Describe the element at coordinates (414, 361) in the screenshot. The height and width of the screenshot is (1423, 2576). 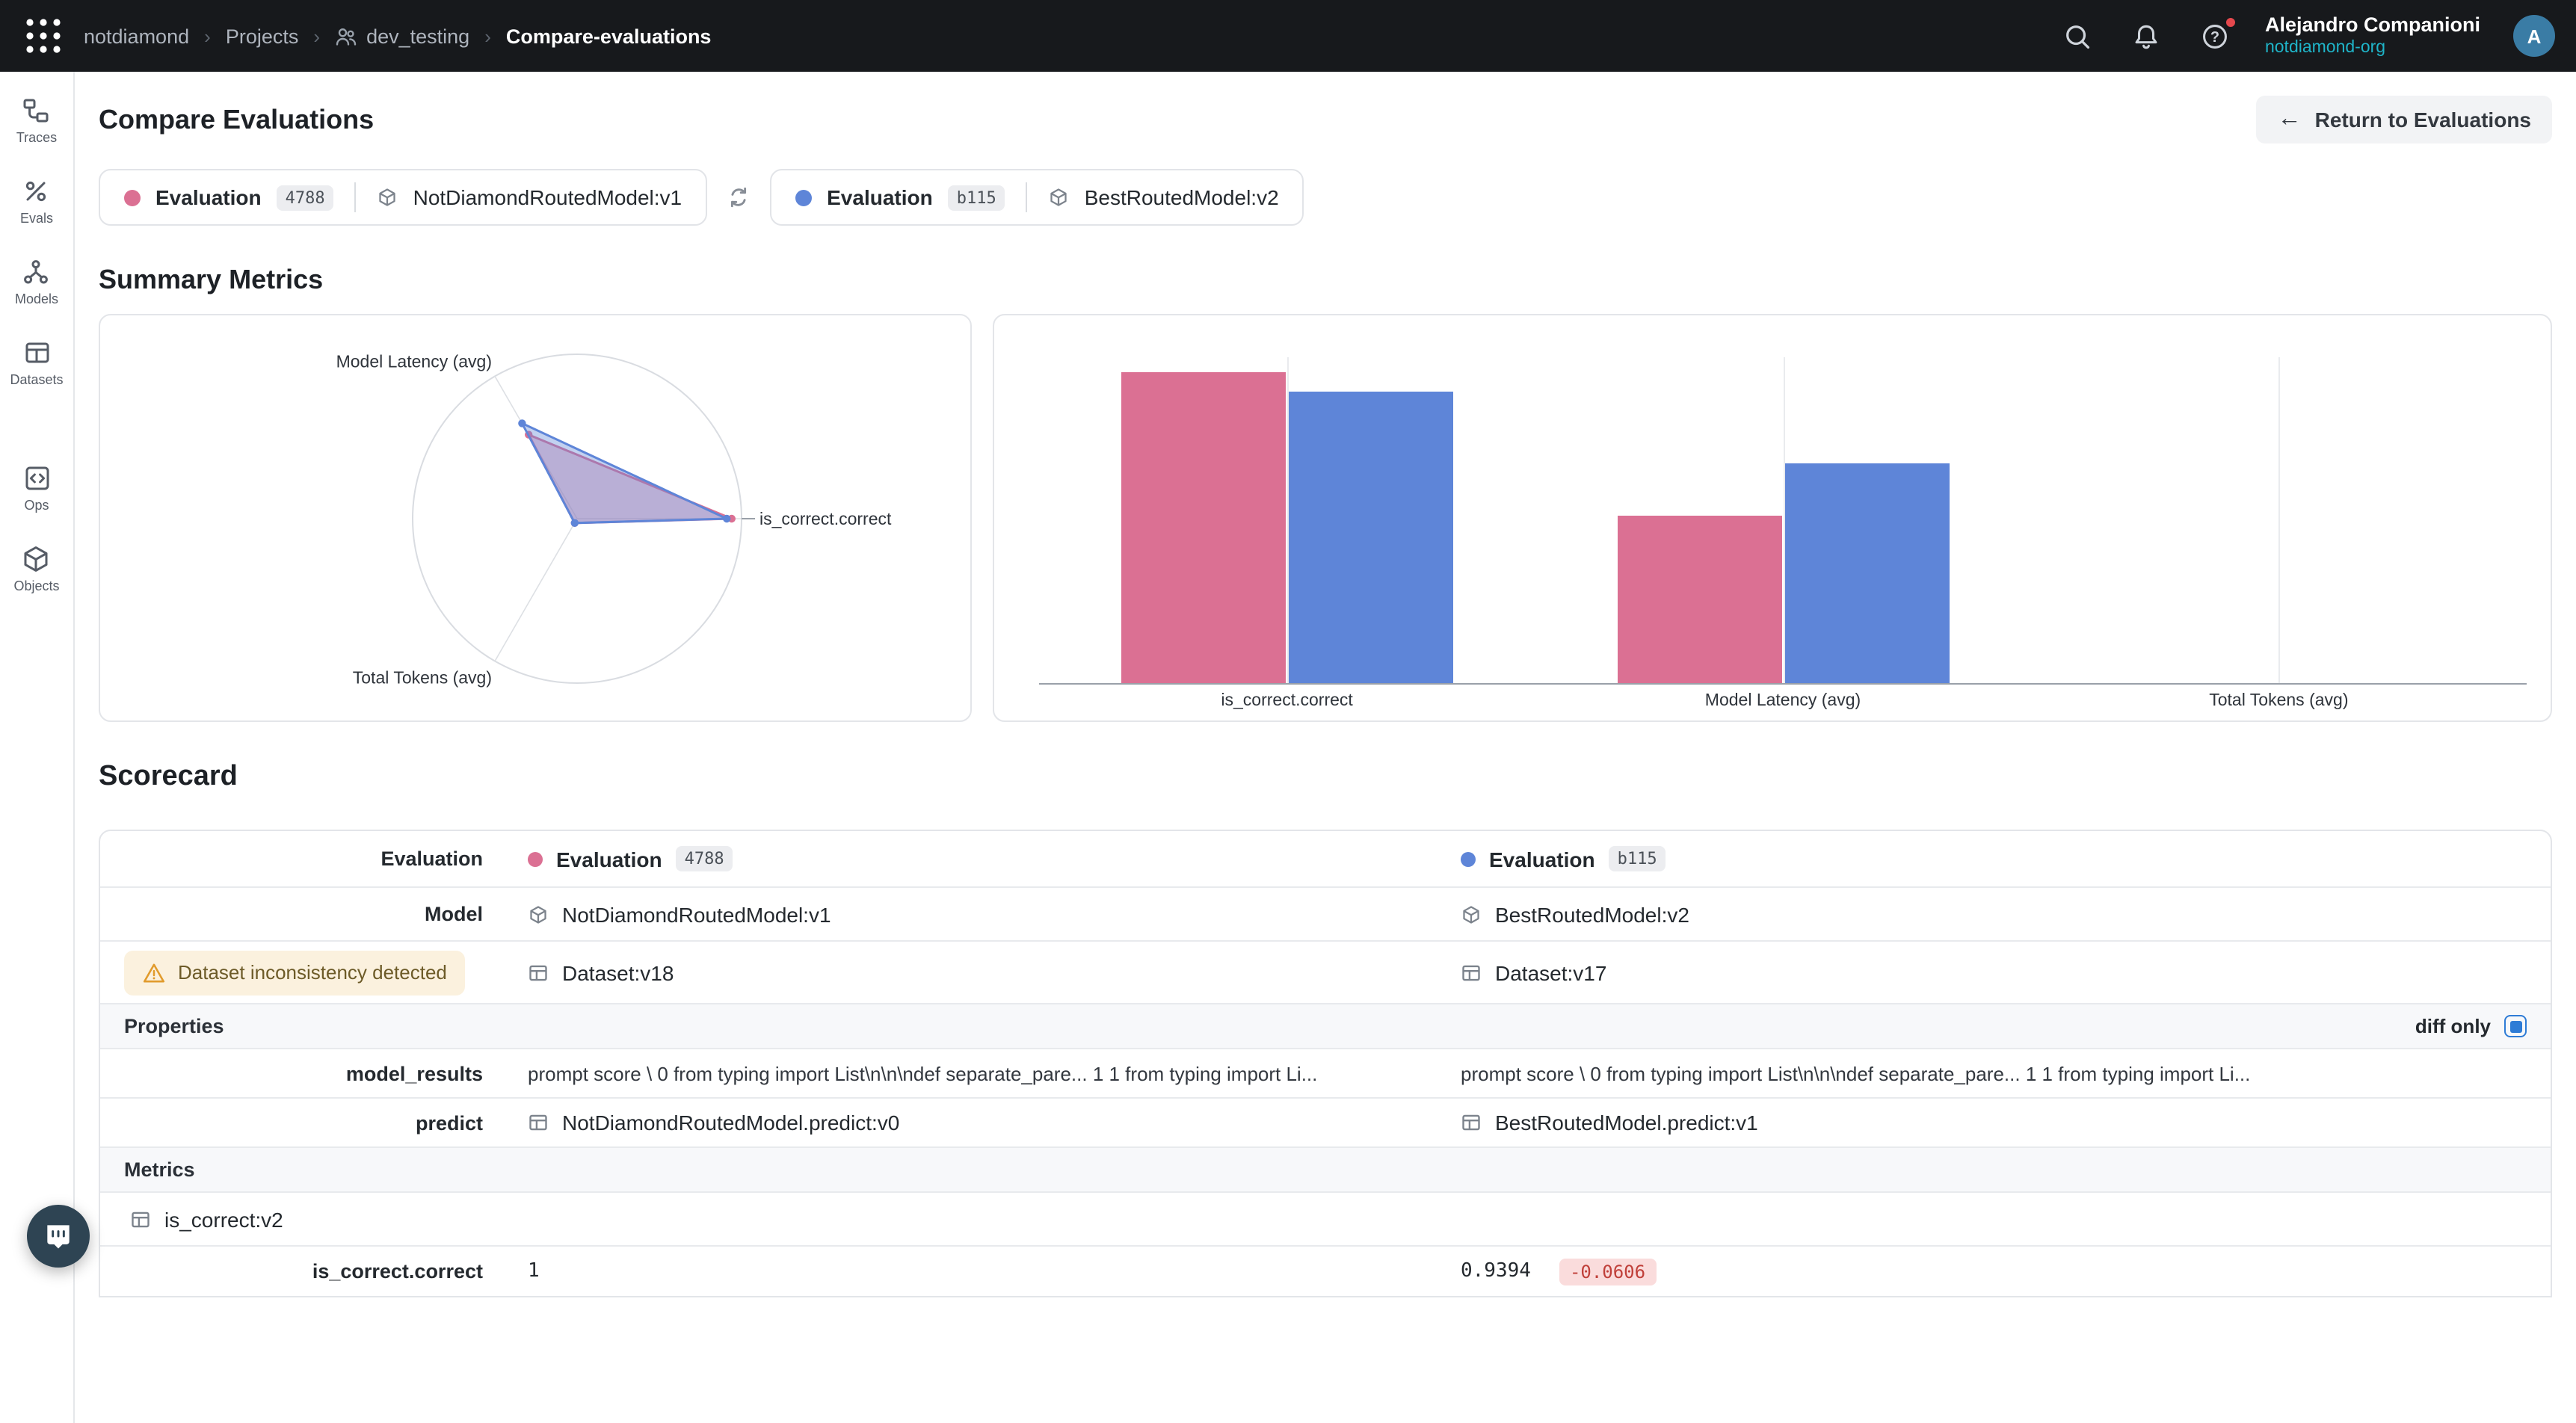
I see `radar-axis-label: Model Latency (avg)` at that location.